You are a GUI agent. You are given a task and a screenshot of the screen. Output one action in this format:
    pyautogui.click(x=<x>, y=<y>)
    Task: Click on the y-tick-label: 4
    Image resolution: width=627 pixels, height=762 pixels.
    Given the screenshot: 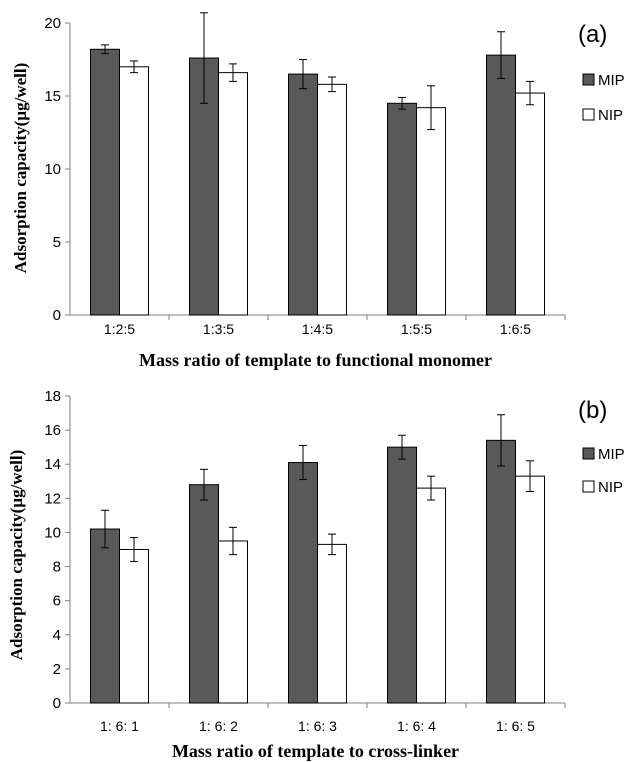 What is the action you would take?
    pyautogui.click(x=57, y=635)
    